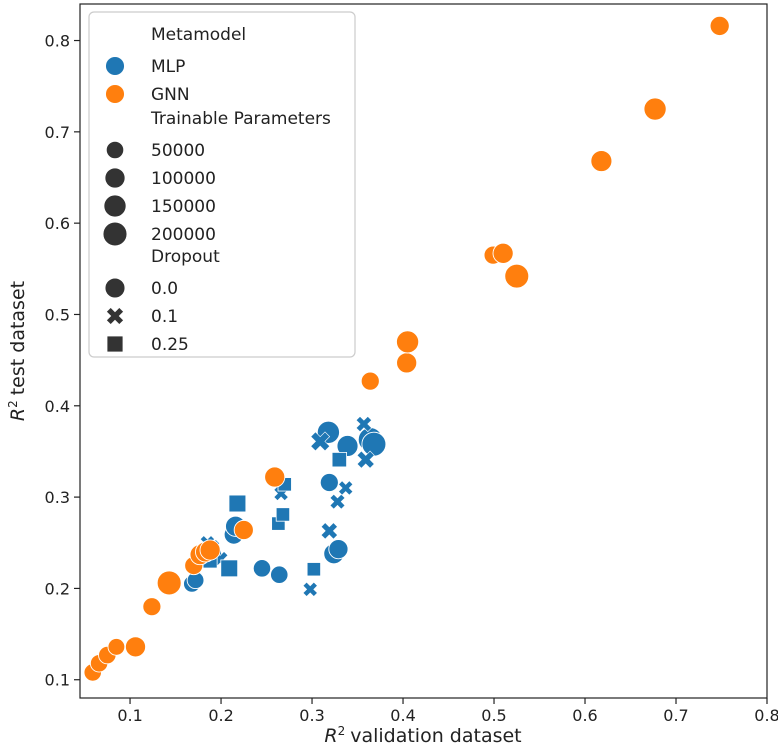 The image size is (778, 751). What do you see at coordinates (57, 497) in the screenshot?
I see `y-tick-label: 0.3` at bounding box center [57, 497].